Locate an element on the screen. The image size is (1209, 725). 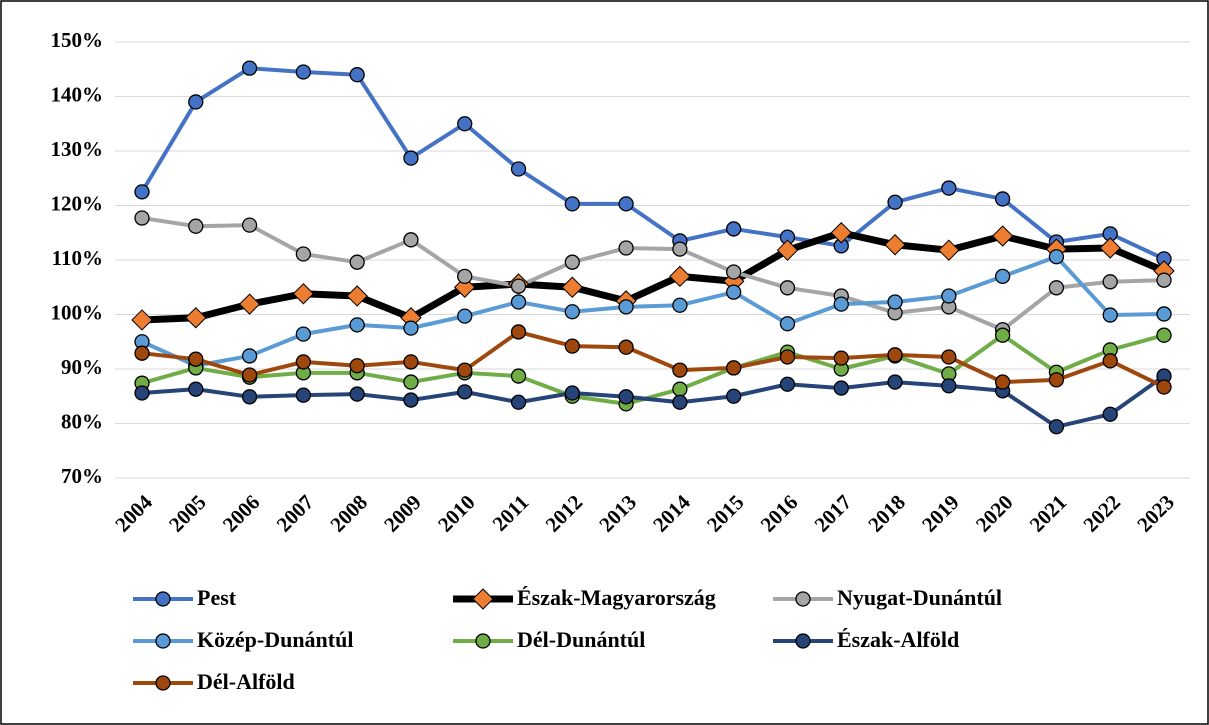
legend-label: Dél-Alföld is located at coordinates (246, 681).